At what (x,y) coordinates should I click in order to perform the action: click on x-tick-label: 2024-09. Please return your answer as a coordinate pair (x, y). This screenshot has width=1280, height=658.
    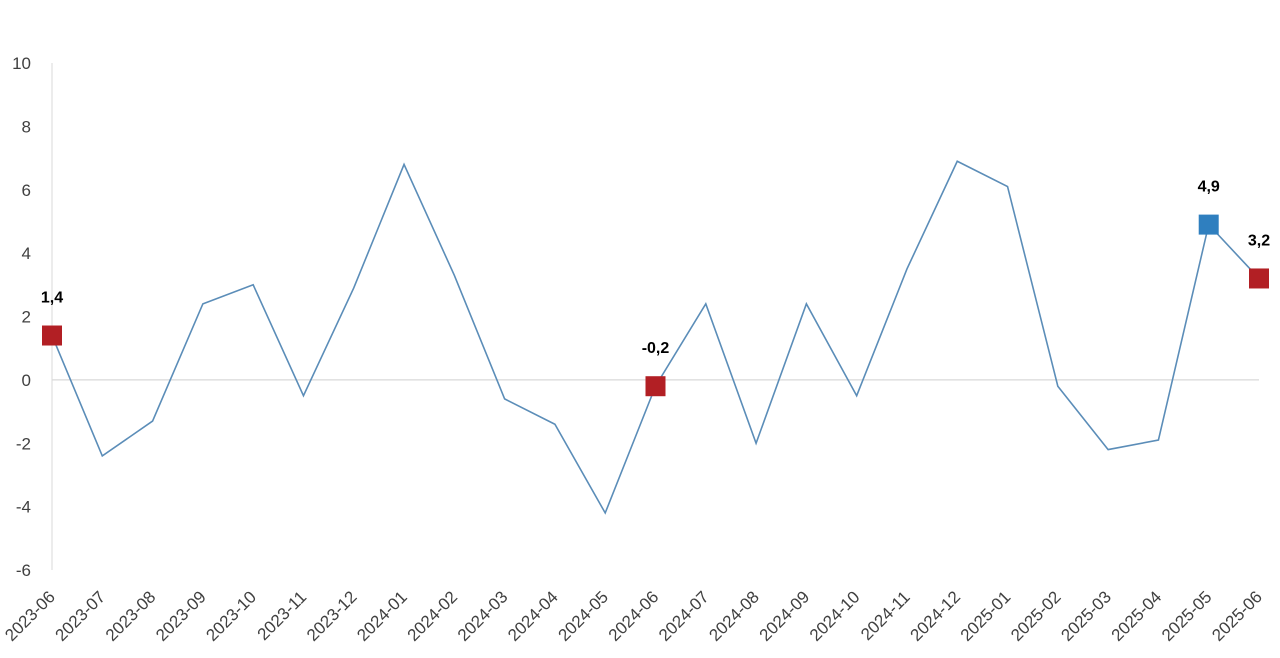
    Looking at the image, I should click on (785, 616).